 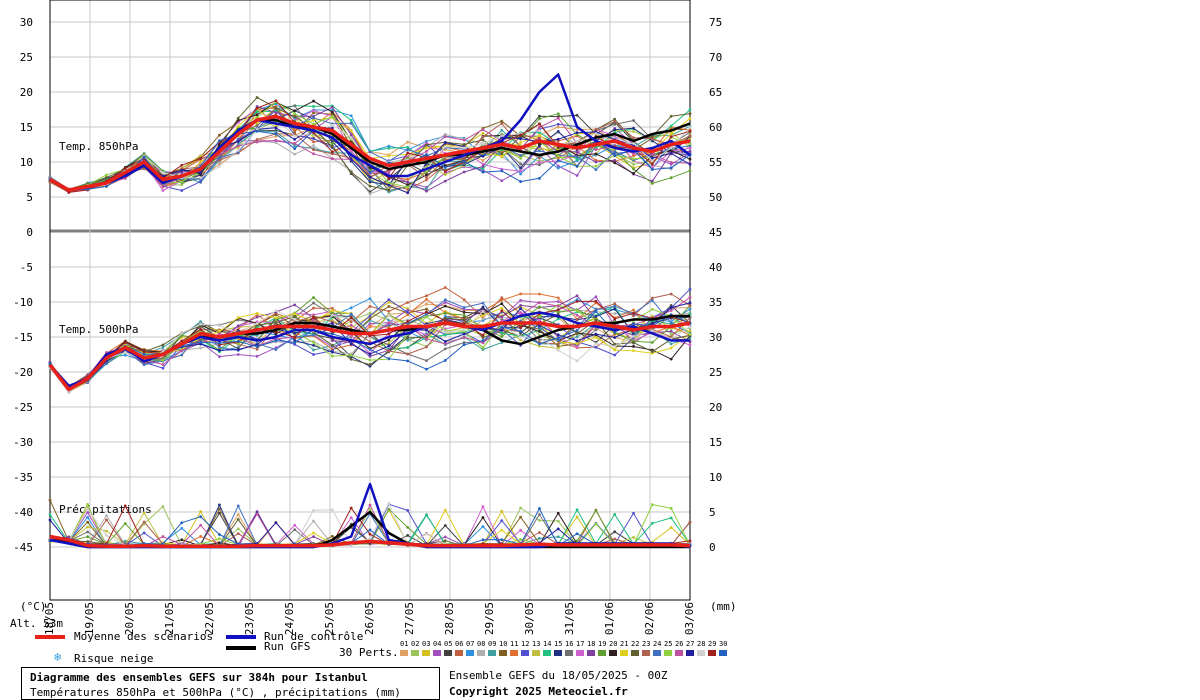 What do you see at coordinates (26, 57) in the screenshot?
I see `left-tick-label: 25` at bounding box center [26, 57].